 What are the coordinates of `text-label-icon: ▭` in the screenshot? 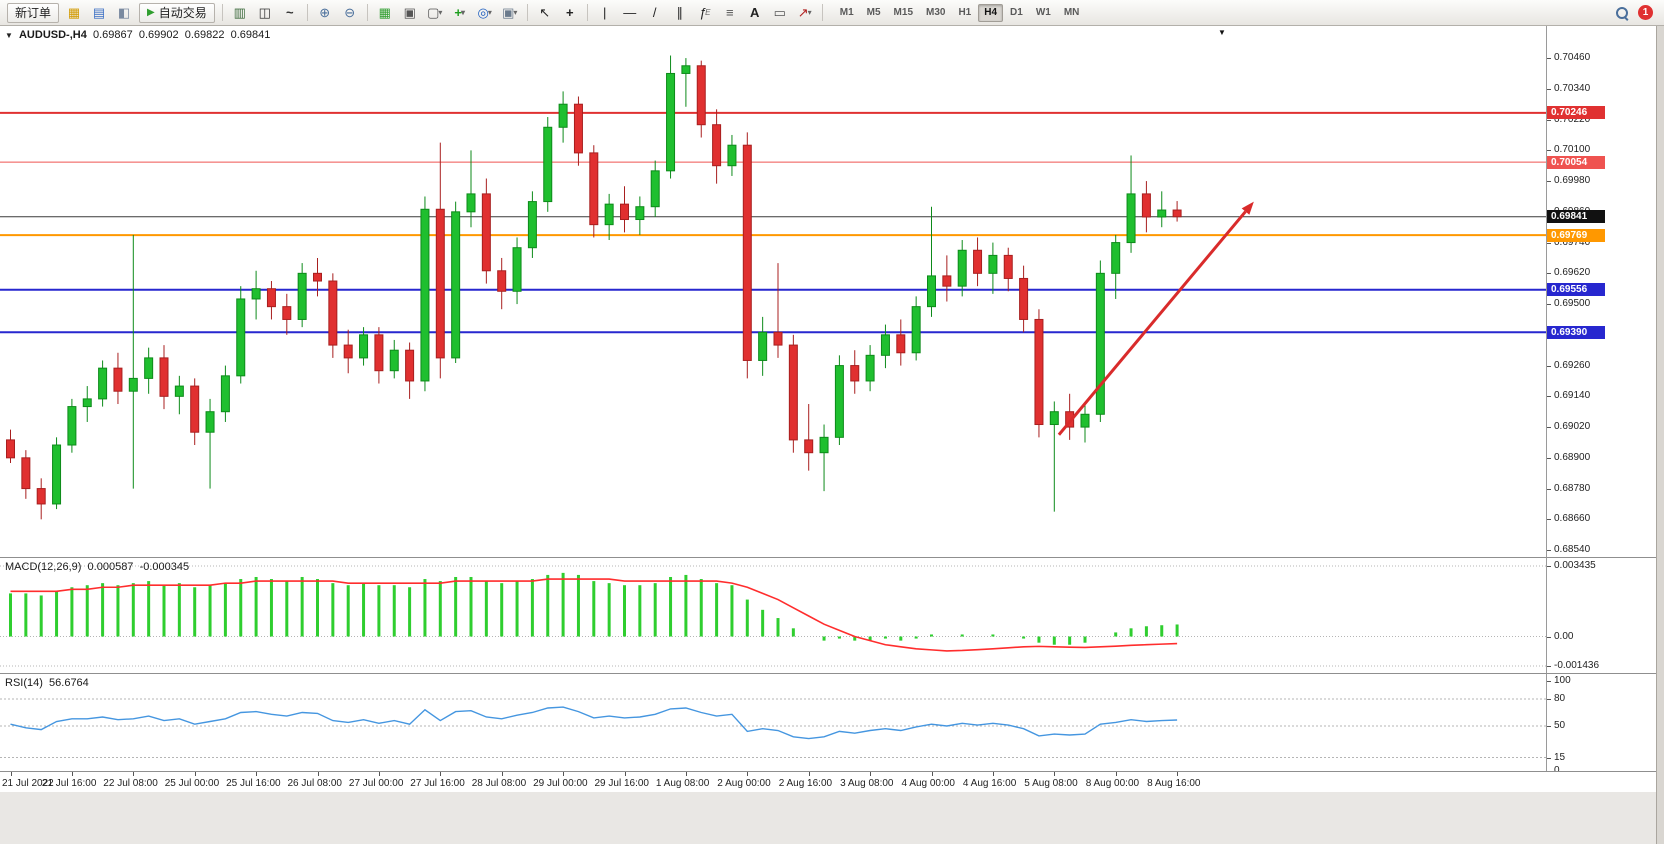 It's located at (779, 12).